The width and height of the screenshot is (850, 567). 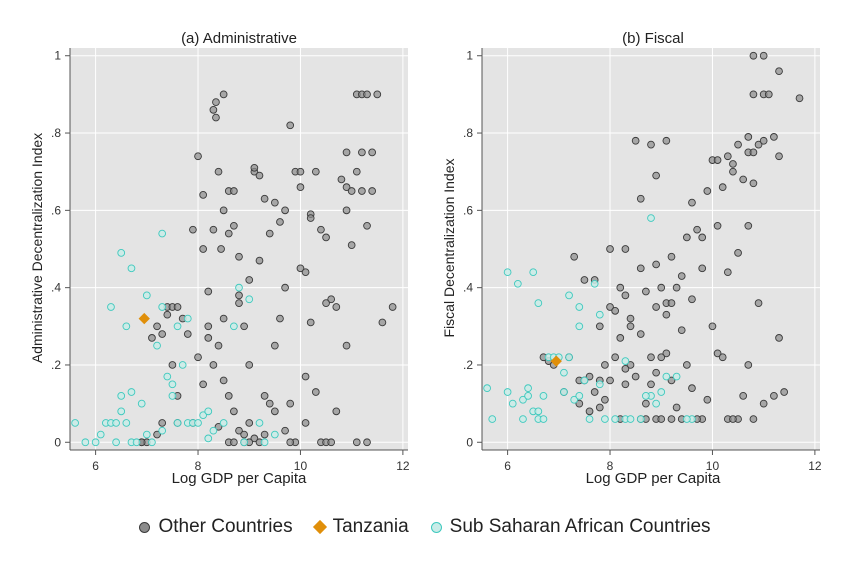 I want to click on x-tick-label: 8, so click(x=610, y=466).